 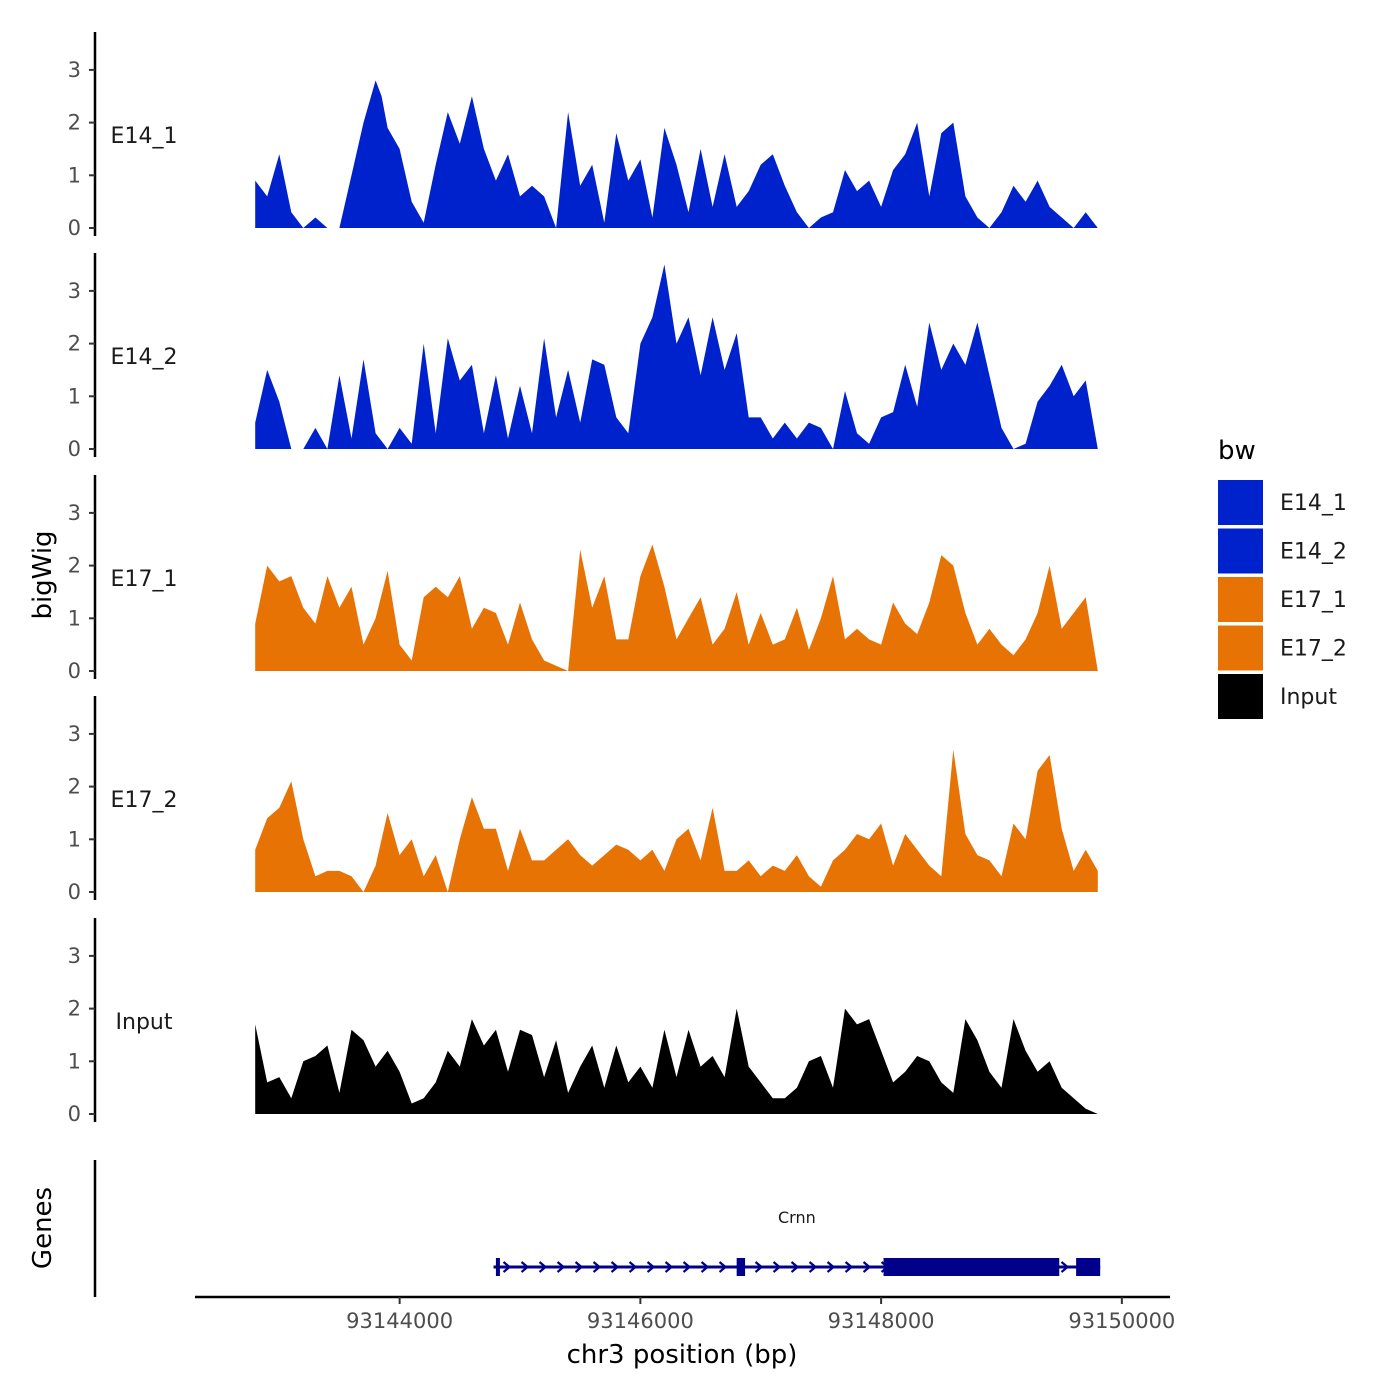 I want to click on track-e14-2: 0 1 2 3 E14_2, so click(x=583, y=357).